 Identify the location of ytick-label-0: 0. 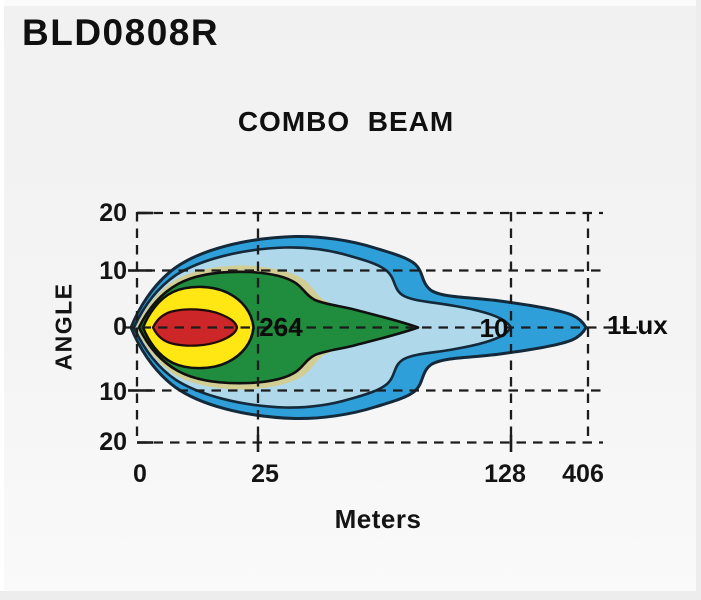
(120, 327).